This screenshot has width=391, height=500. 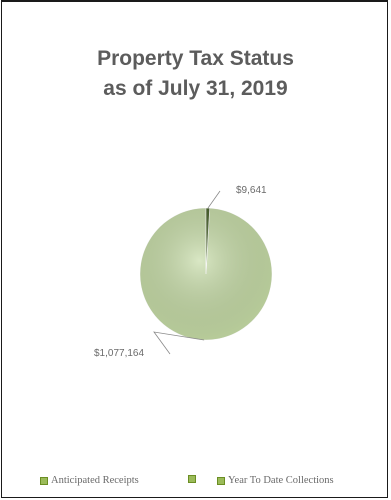 I want to click on legend-label-year-to-date-collections: Year To Date Collections, so click(x=281, y=480).